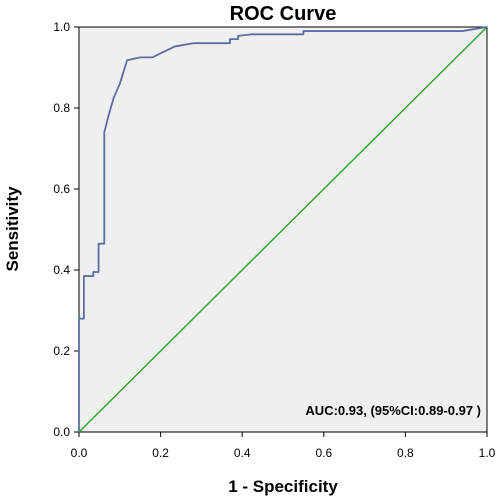 This screenshot has height=500, width=498. Describe the element at coordinates (61, 27) in the screenshot. I see `y-tick-label: 1.0` at that location.